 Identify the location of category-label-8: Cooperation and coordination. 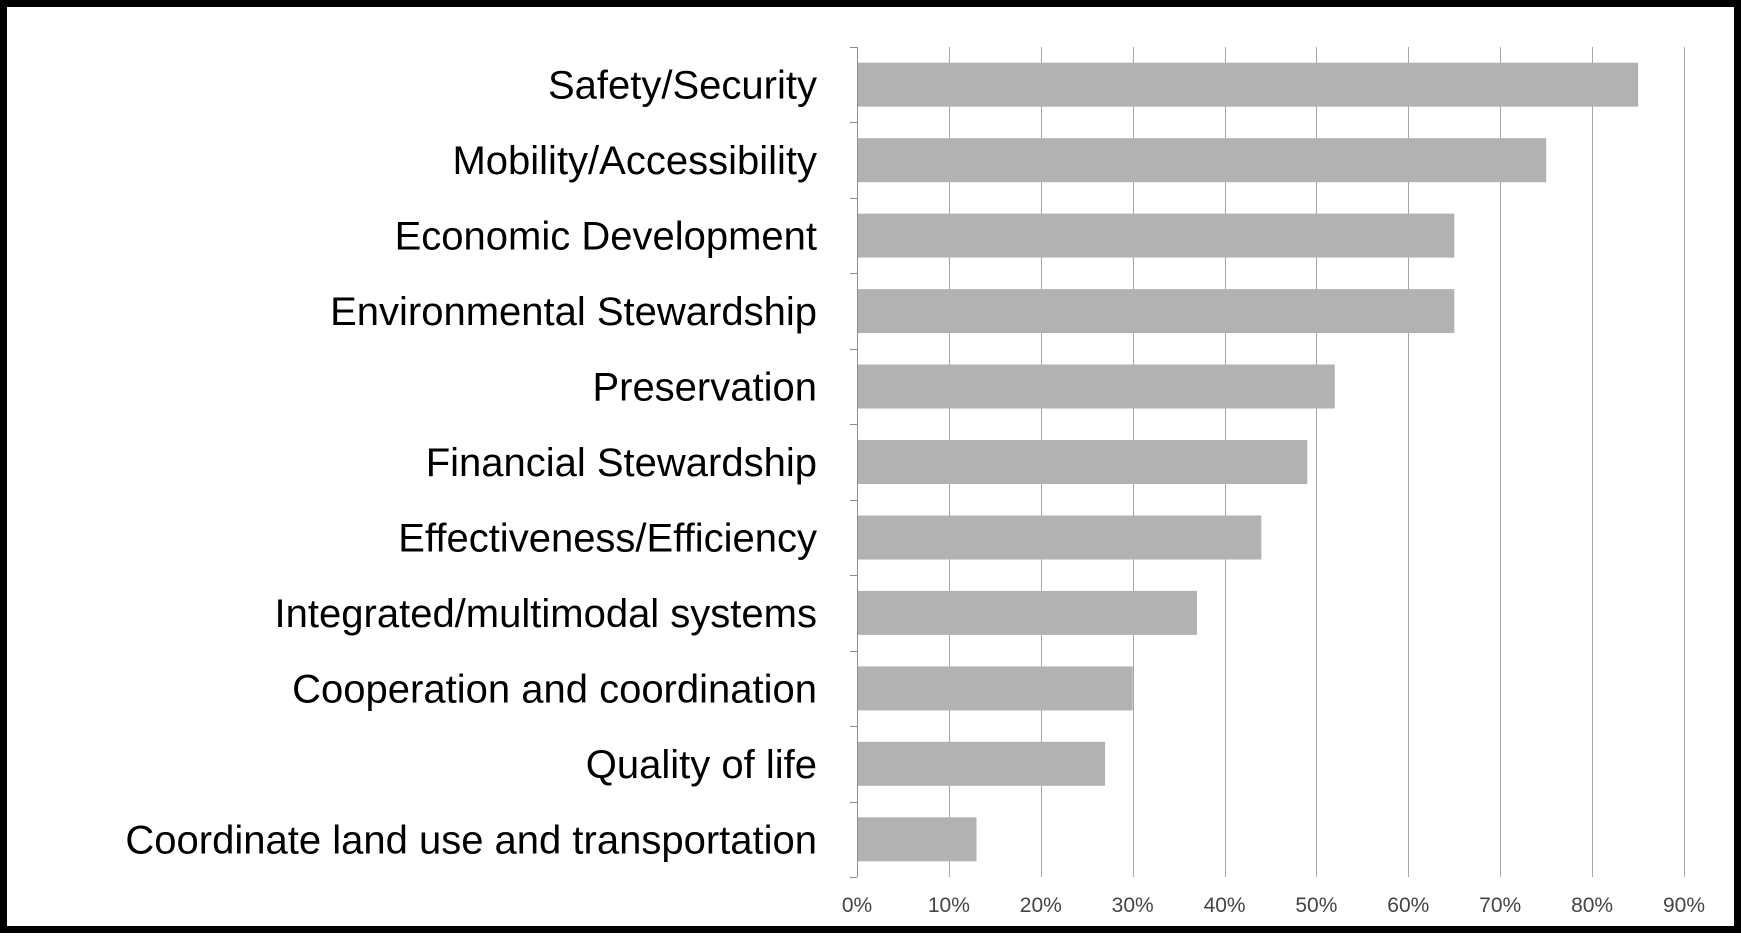
(554, 689).